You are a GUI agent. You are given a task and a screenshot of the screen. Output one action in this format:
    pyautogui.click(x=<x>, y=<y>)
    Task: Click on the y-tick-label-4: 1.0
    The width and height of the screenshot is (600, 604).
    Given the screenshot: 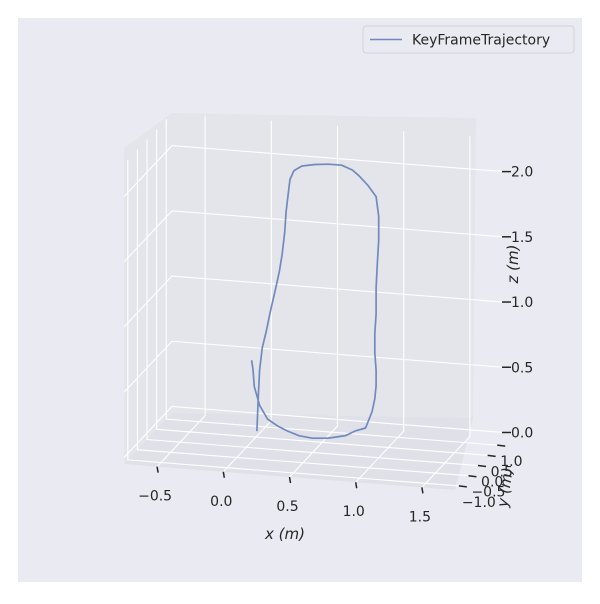 What is the action you would take?
    pyautogui.click(x=511, y=462)
    